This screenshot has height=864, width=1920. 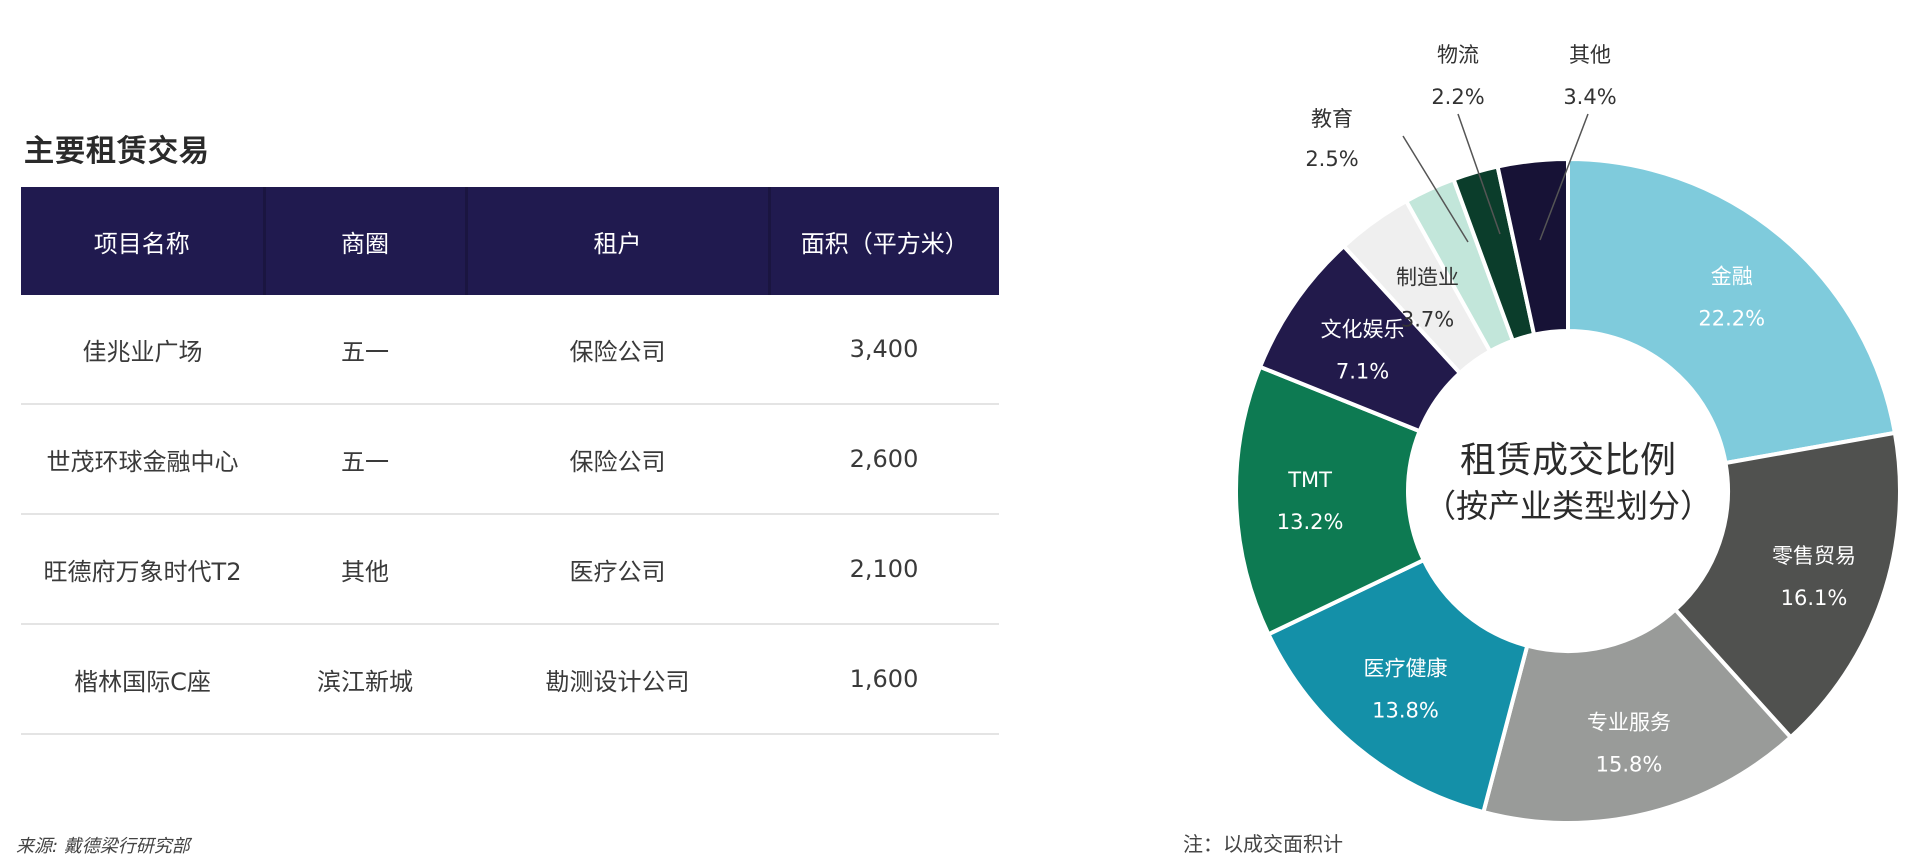 I want to click on chart-center-title: 租赁成交比例, so click(x=1568, y=460).